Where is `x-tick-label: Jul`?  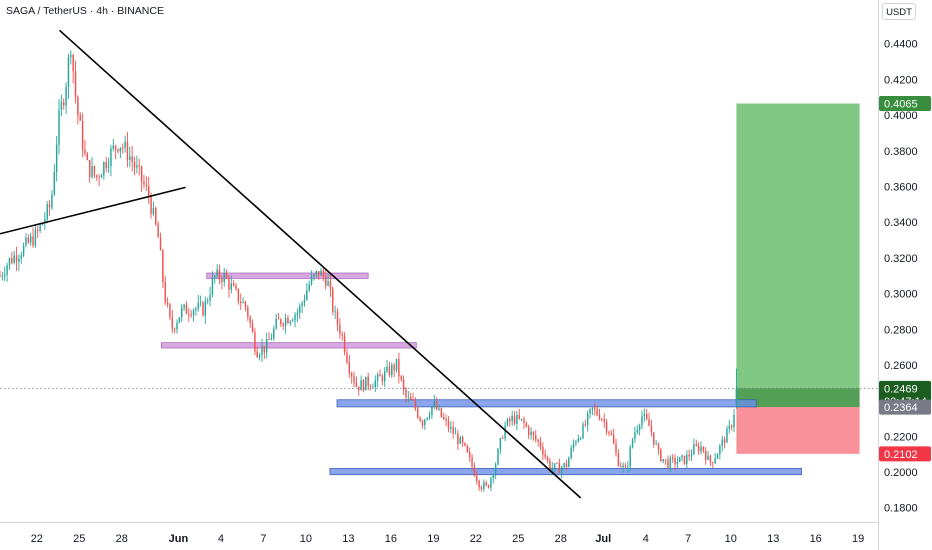 x-tick-label: Jul is located at coordinates (603, 539).